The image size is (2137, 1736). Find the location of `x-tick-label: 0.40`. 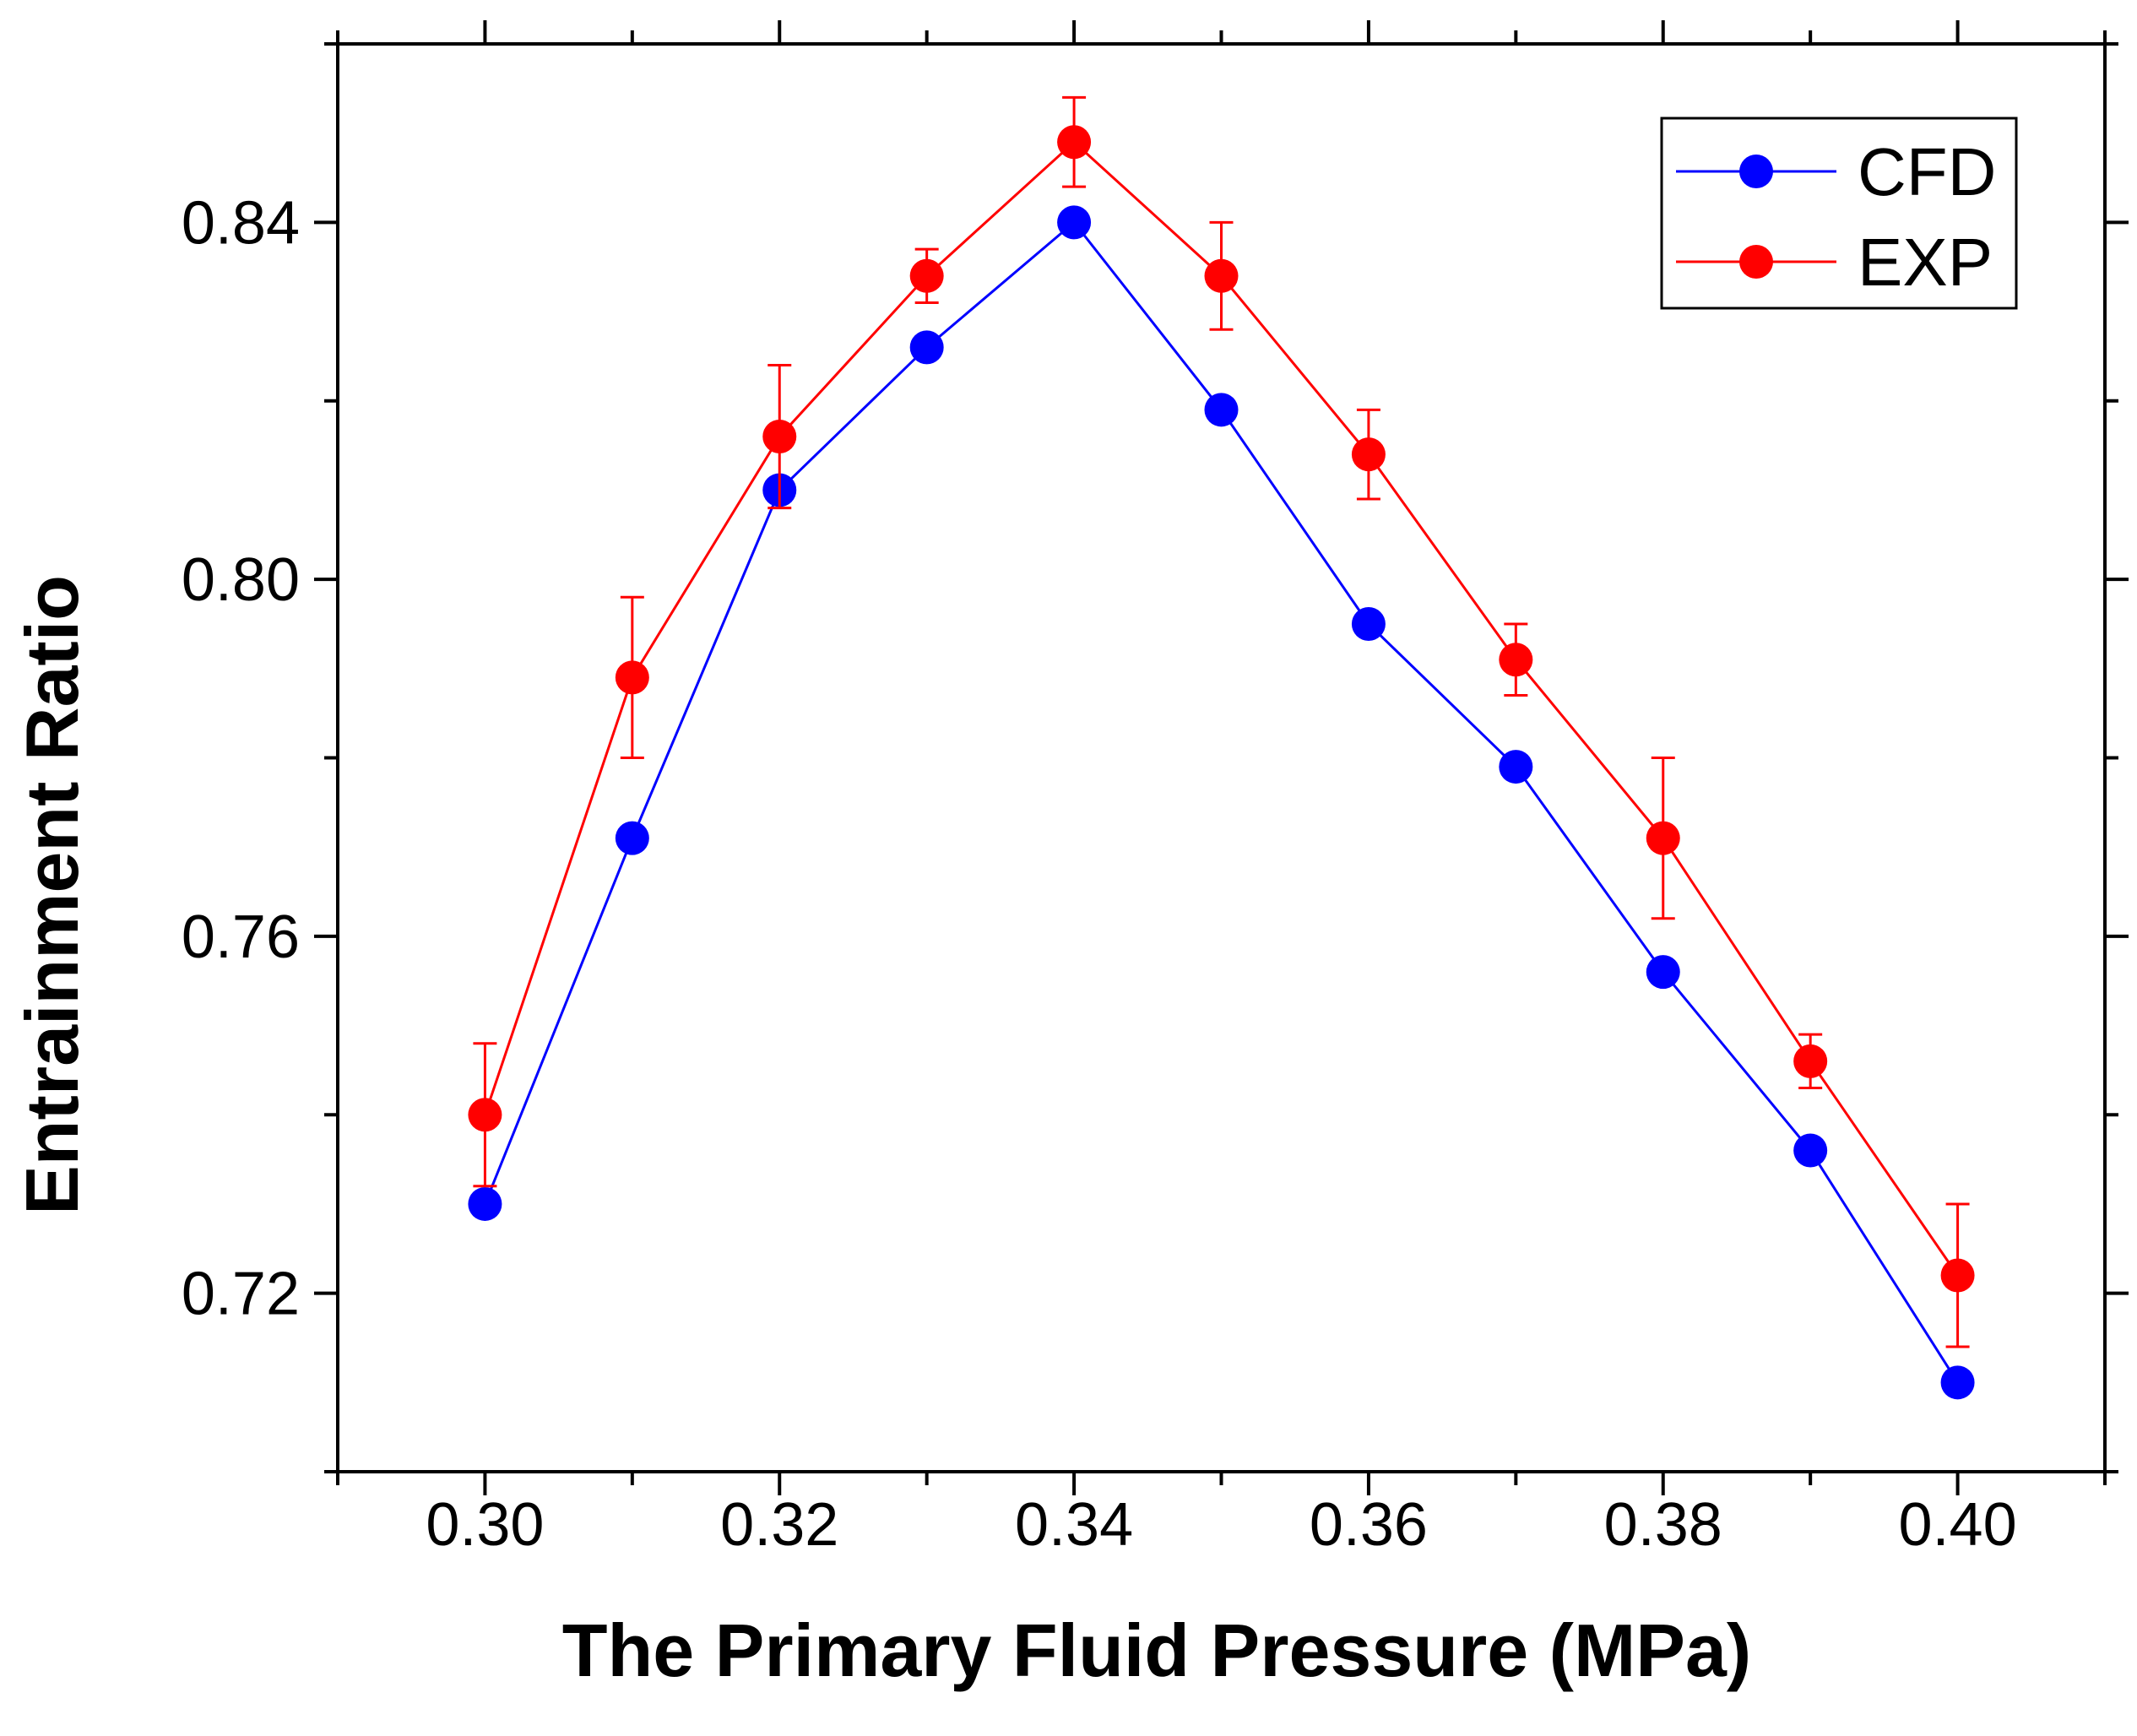

x-tick-label: 0.40 is located at coordinates (1958, 1525).